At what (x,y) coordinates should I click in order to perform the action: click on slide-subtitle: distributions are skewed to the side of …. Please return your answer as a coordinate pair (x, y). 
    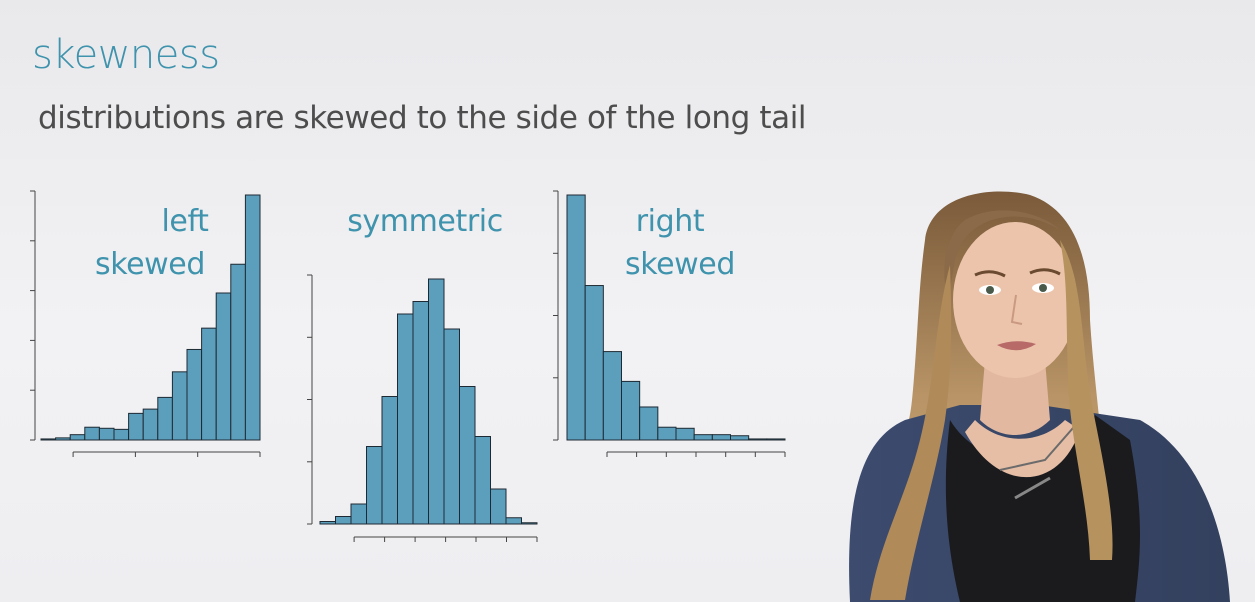
    Looking at the image, I should click on (422, 118).